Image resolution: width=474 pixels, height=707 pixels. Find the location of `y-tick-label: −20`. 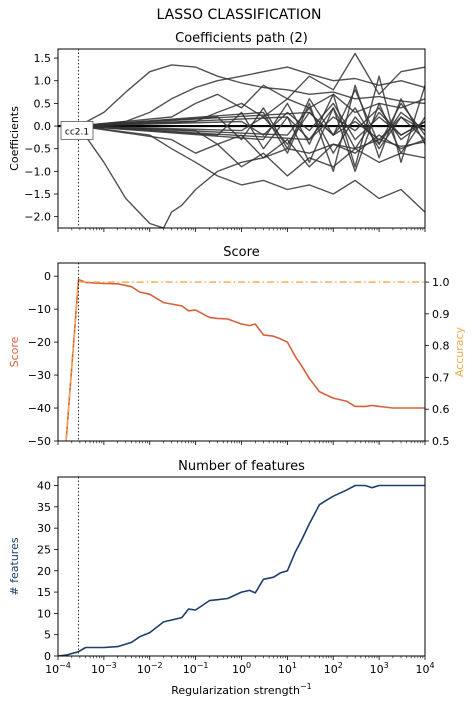

y-tick-label: −20 is located at coordinates (39, 342).